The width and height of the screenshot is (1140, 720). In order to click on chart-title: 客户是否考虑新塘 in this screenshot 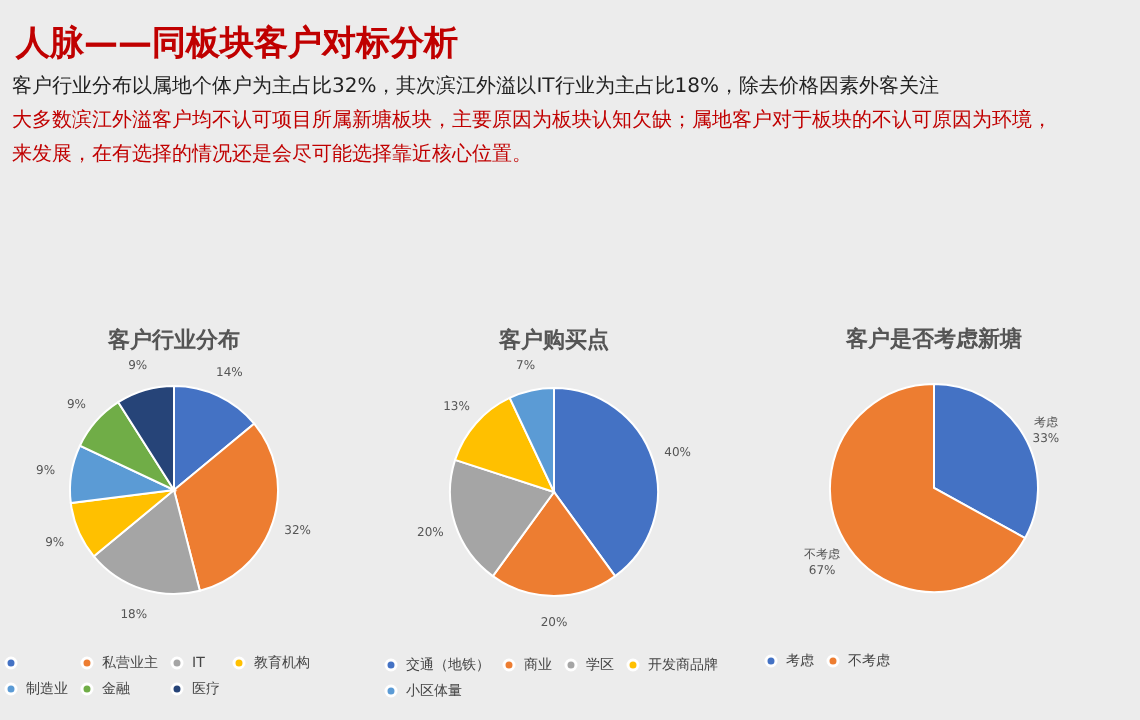, I will do `click(933, 339)`.